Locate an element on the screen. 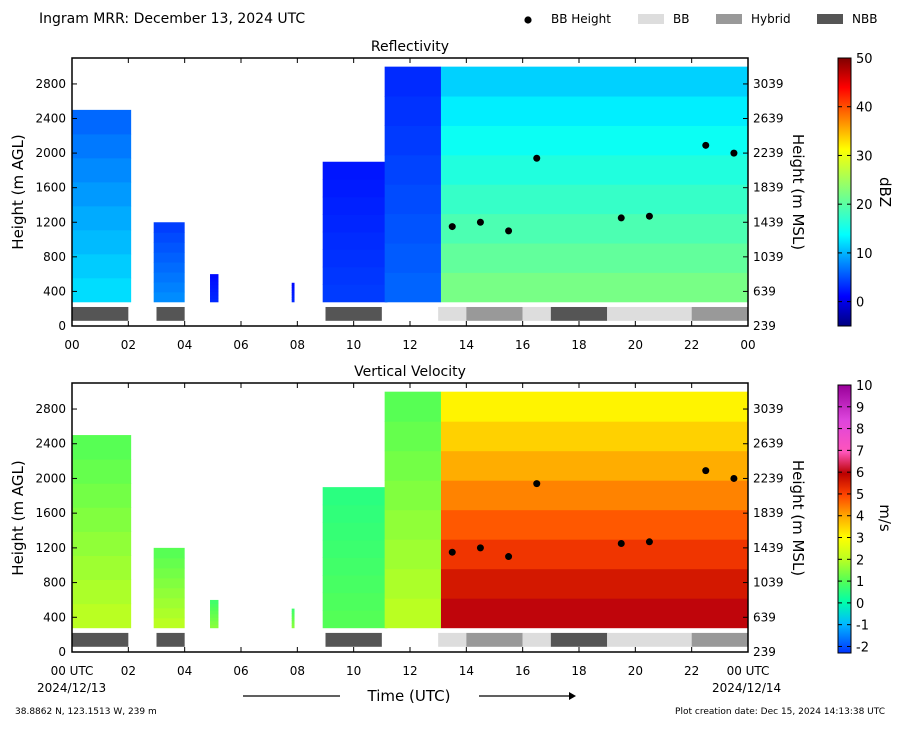  colorbar-tick-label: 20 is located at coordinates (864, 205).